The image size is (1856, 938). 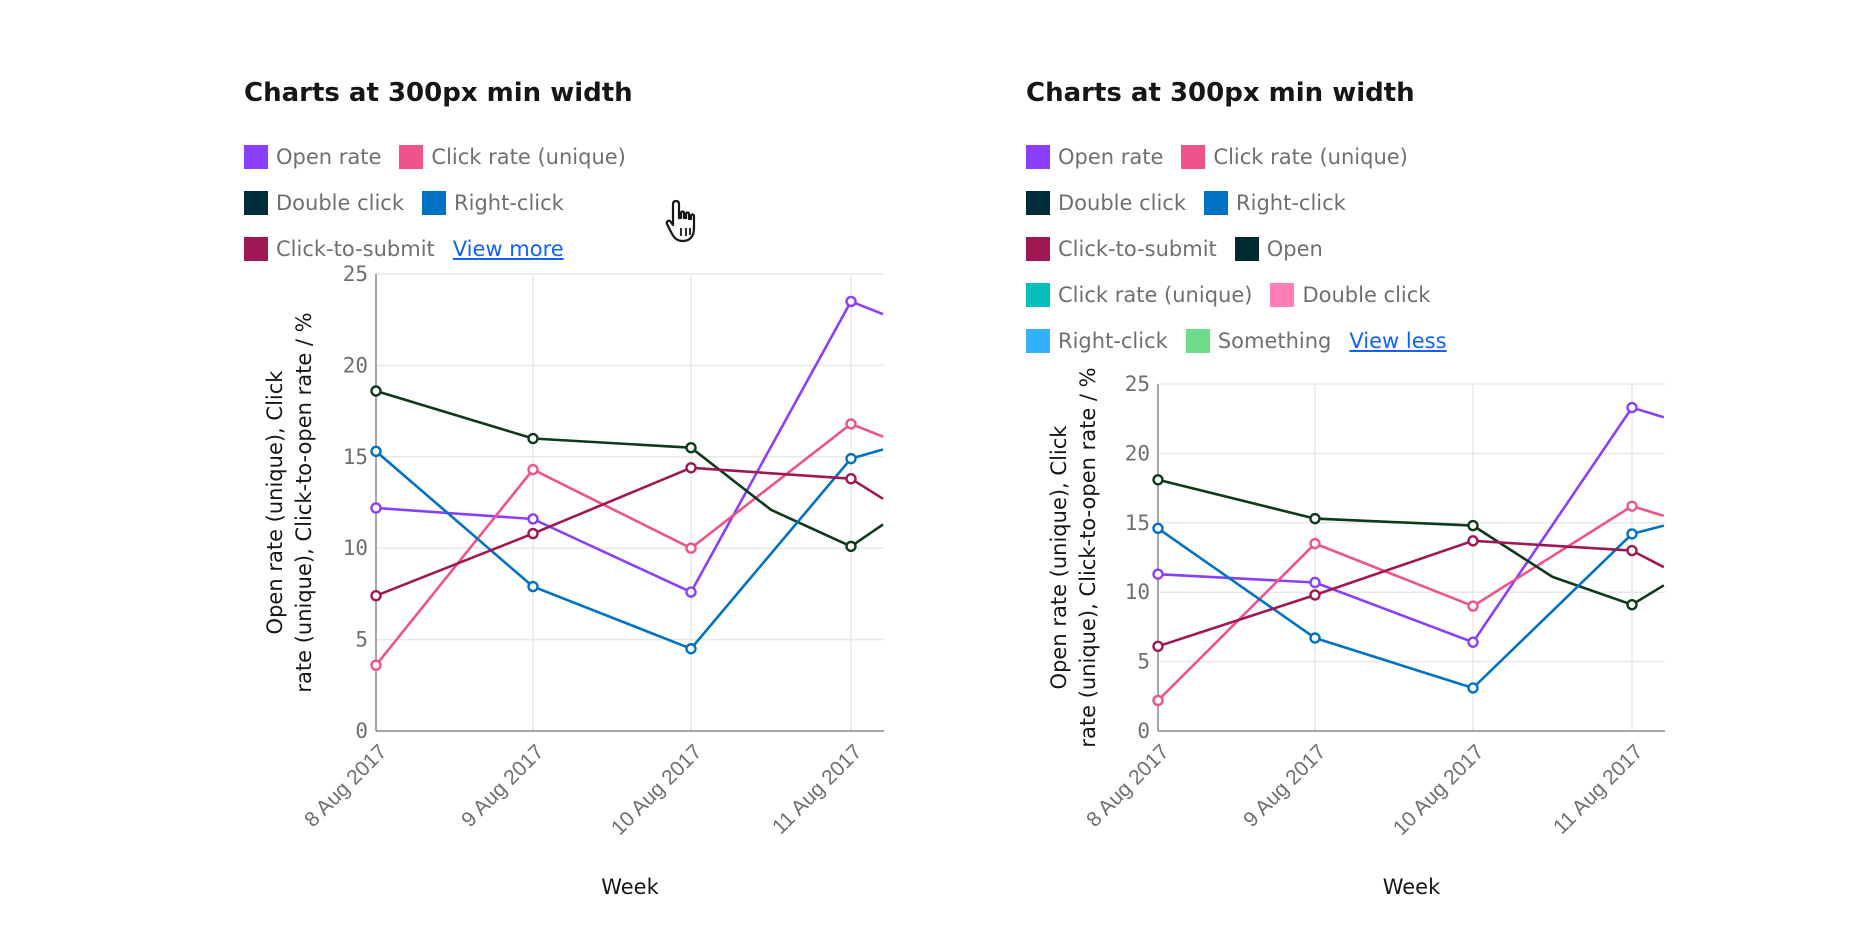 What do you see at coordinates (1111, 157) in the screenshot?
I see `legend-label: Open rate` at bounding box center [1111, 157].